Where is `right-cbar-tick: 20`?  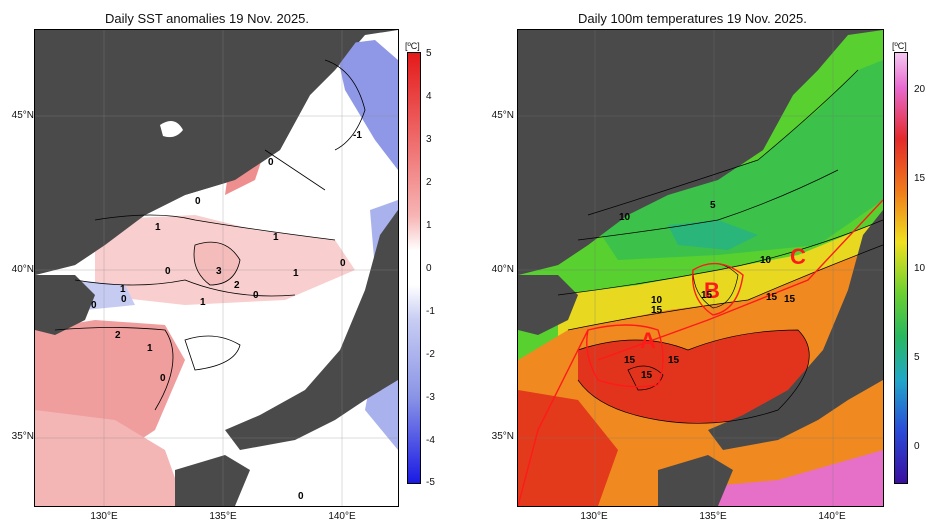 right-cbar-tick: 20 is located at coordinates (920, 89).